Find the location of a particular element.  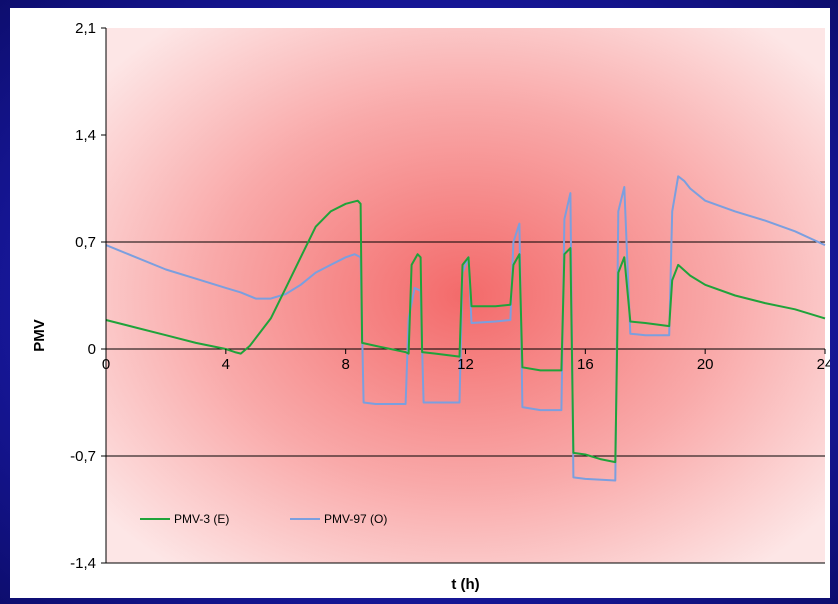

y-tick-label: -1,4 is located at coordinates (83, 563).